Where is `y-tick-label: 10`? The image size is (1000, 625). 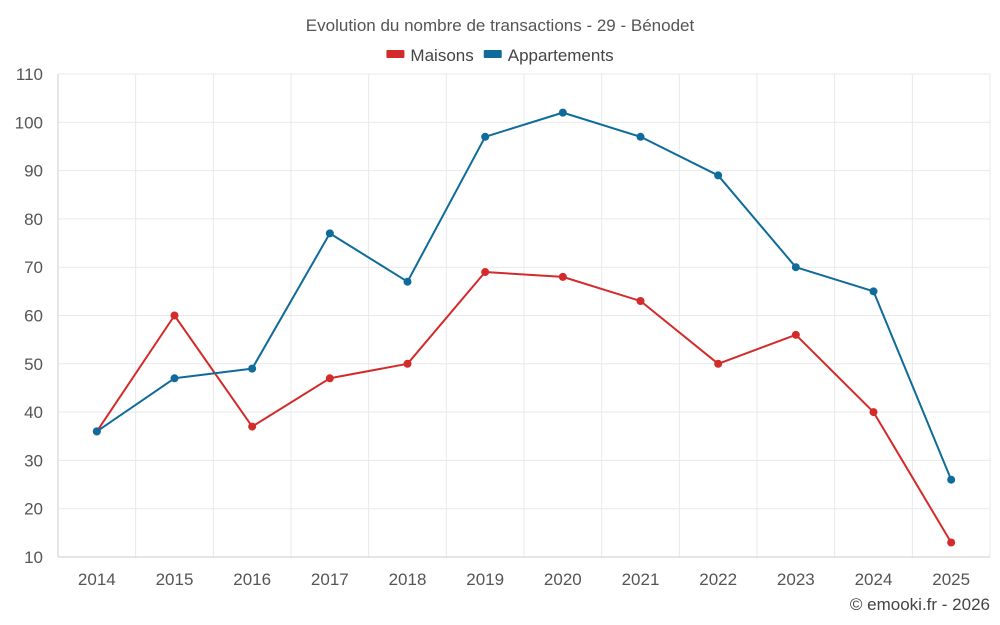 y-tick-label: 10 is located at coordinates (33, 557).